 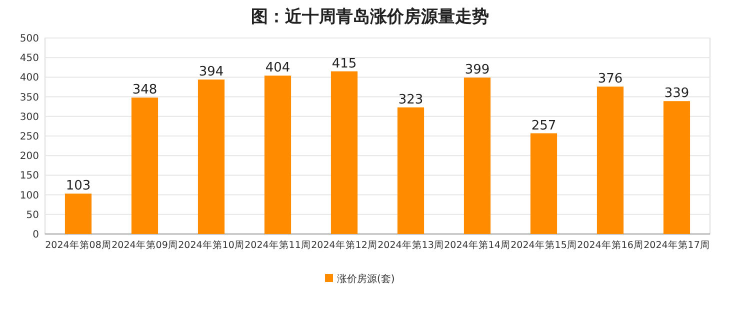 What do you see at coordinates (543, 245) in the screenshot?
I see `x-tick-label: 2024年第15周` at bounding box center [543, 245].